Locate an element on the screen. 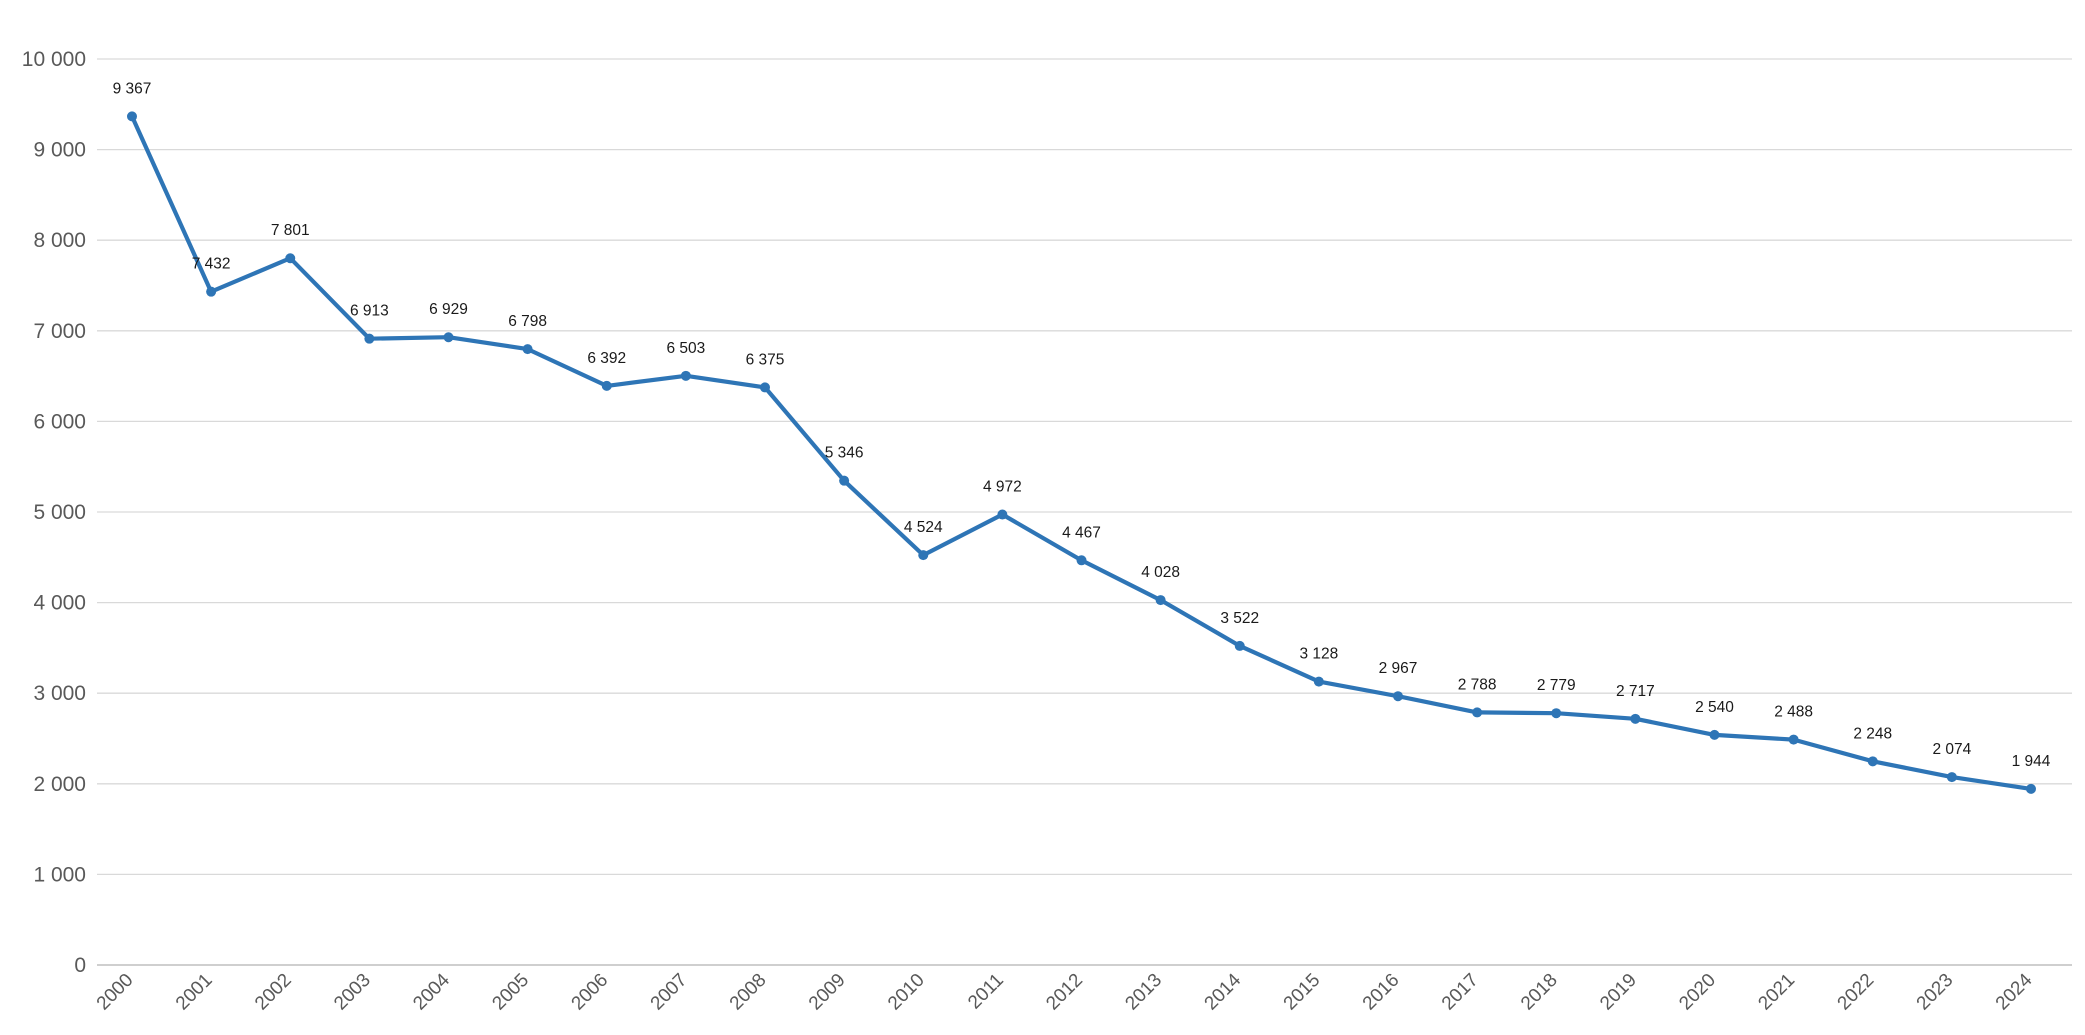  x-tick-label: 2015 is located at coordinates (1302, 992).